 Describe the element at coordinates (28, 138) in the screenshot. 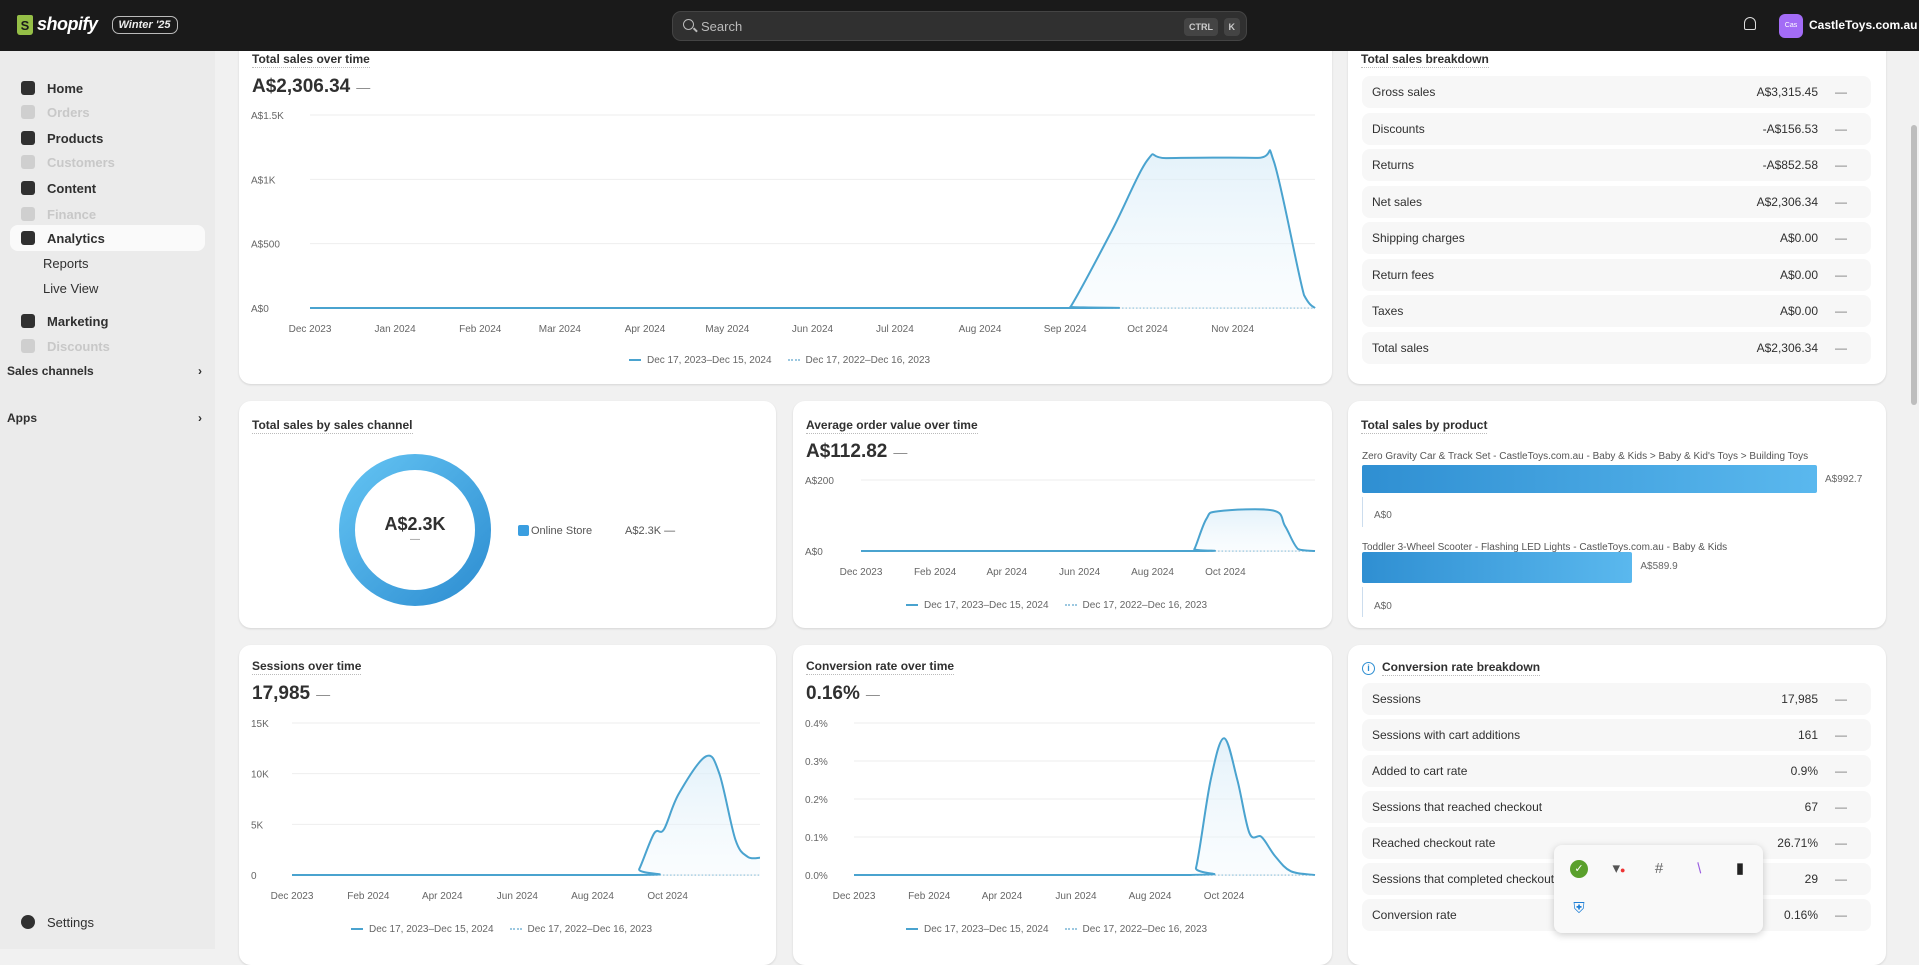

I see `tag-icon` at that location.